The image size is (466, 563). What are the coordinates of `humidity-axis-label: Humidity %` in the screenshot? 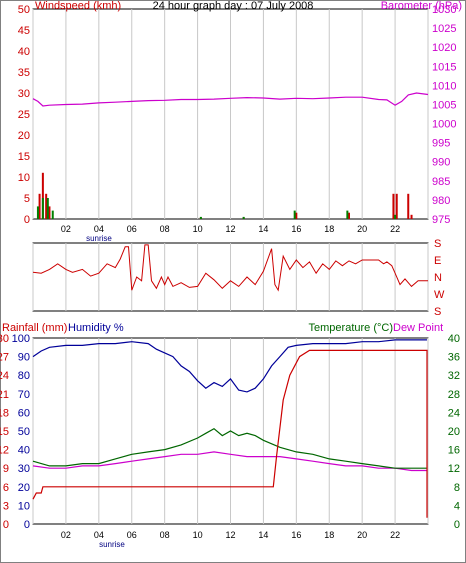 It's located at (96, 328).